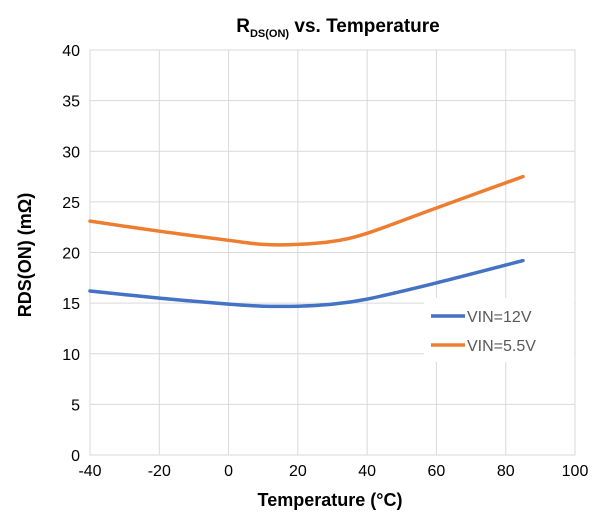 This screenshot has height=522, width=607. What do you see at coordinates (71, 254) in the screenshot?
I see `y-tick-label: 20` at bounding box center [71, 254].